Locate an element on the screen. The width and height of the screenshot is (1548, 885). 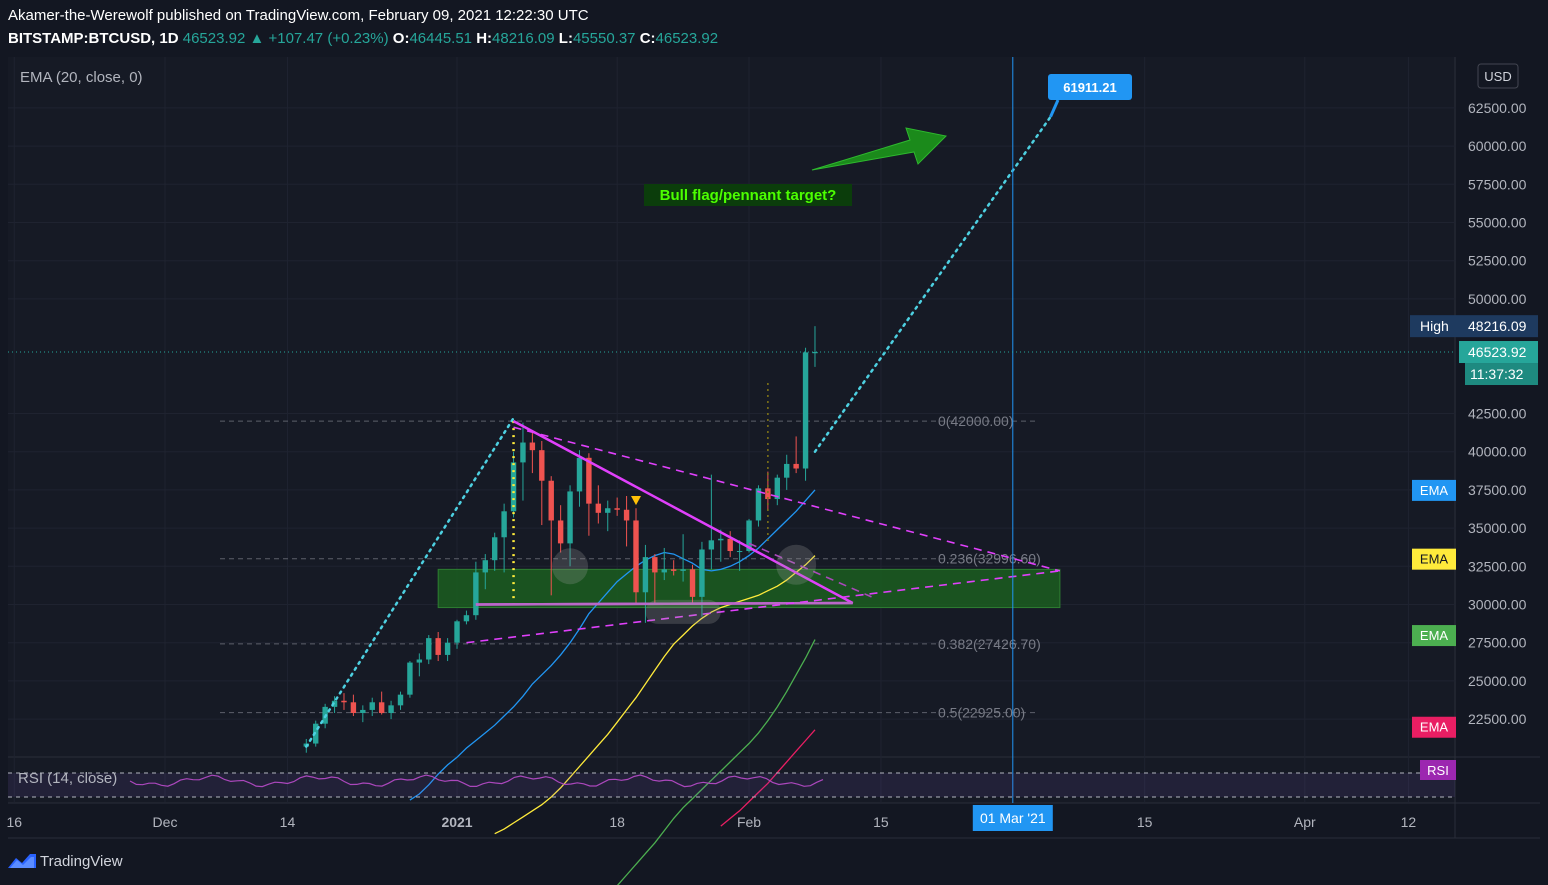
y-tick-label: 22500.00 is located at coordinates (1497, 719).